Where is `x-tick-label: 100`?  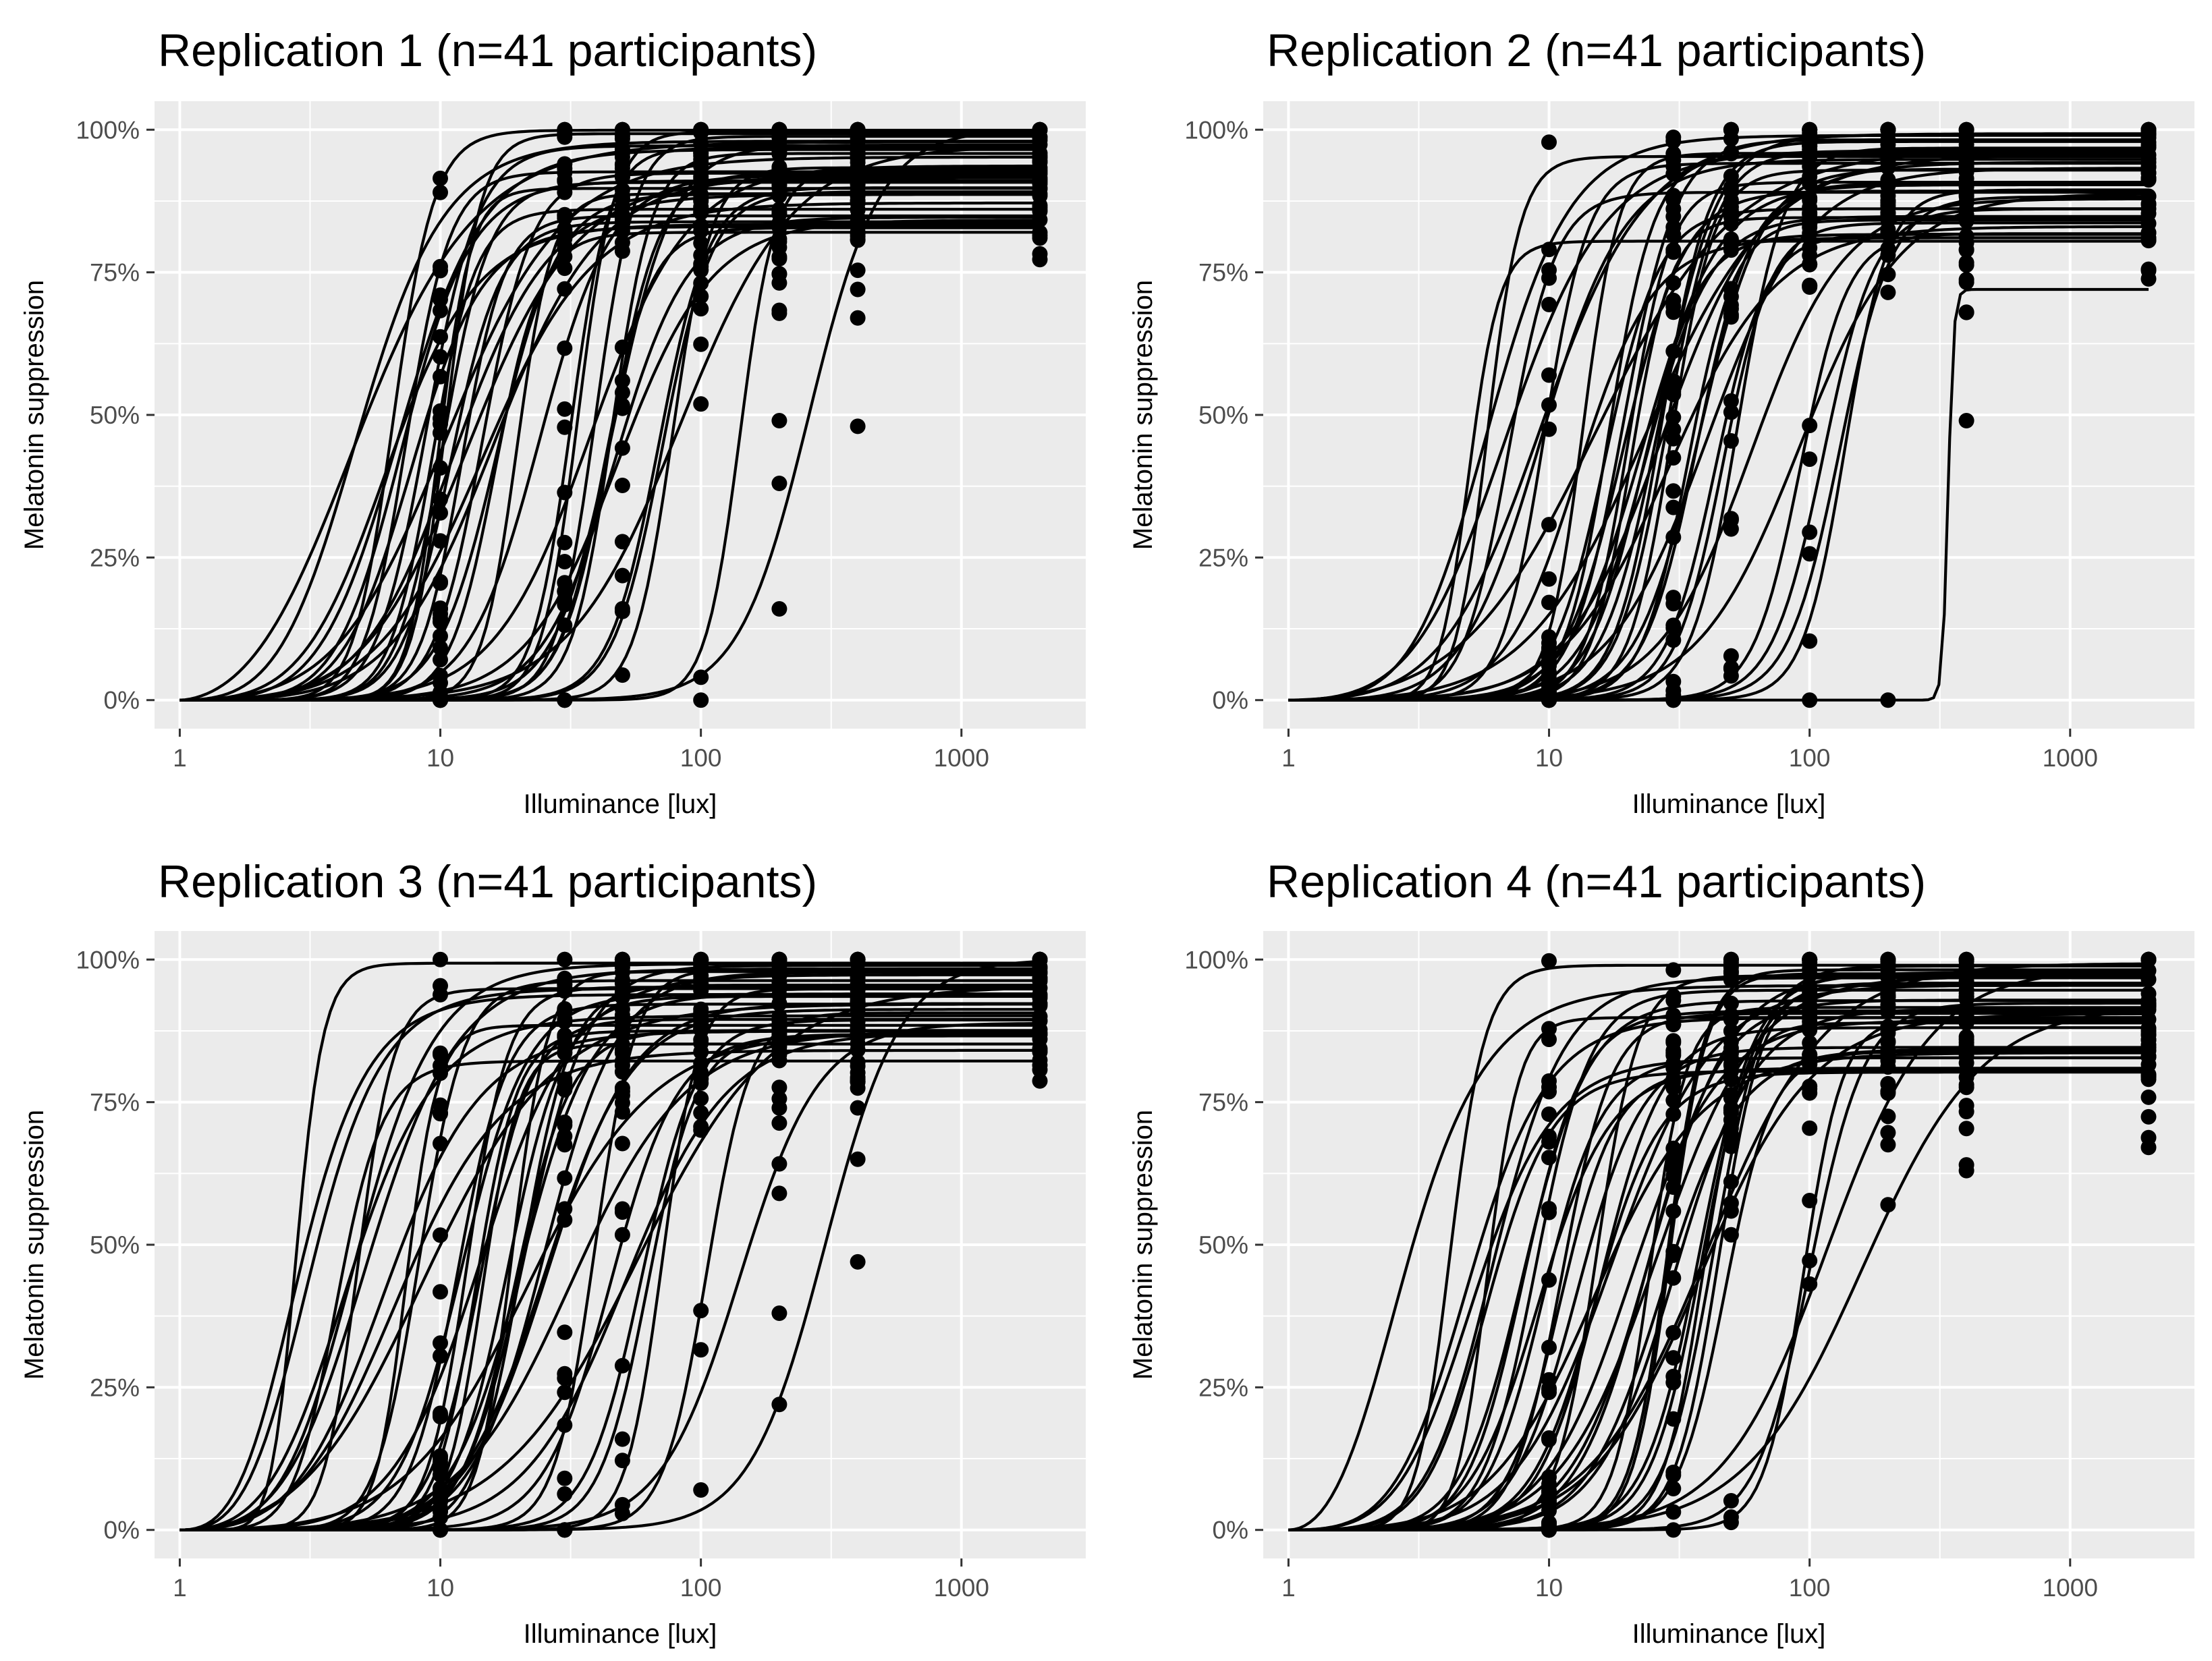
x-tick-label: 100 is located at coordinates (1810, 1588).